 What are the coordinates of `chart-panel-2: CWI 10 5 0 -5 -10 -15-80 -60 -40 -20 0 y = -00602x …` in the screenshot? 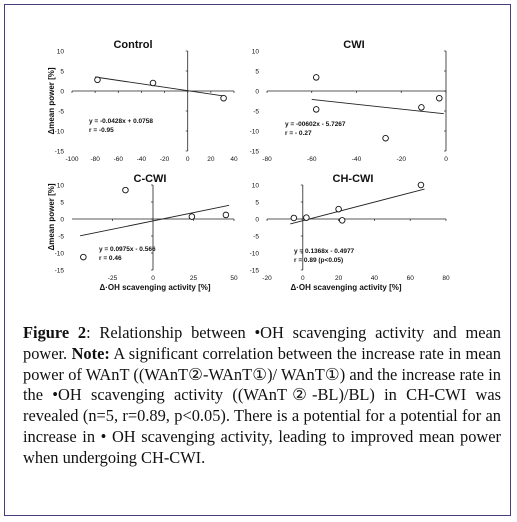 It's located at (349, 101).